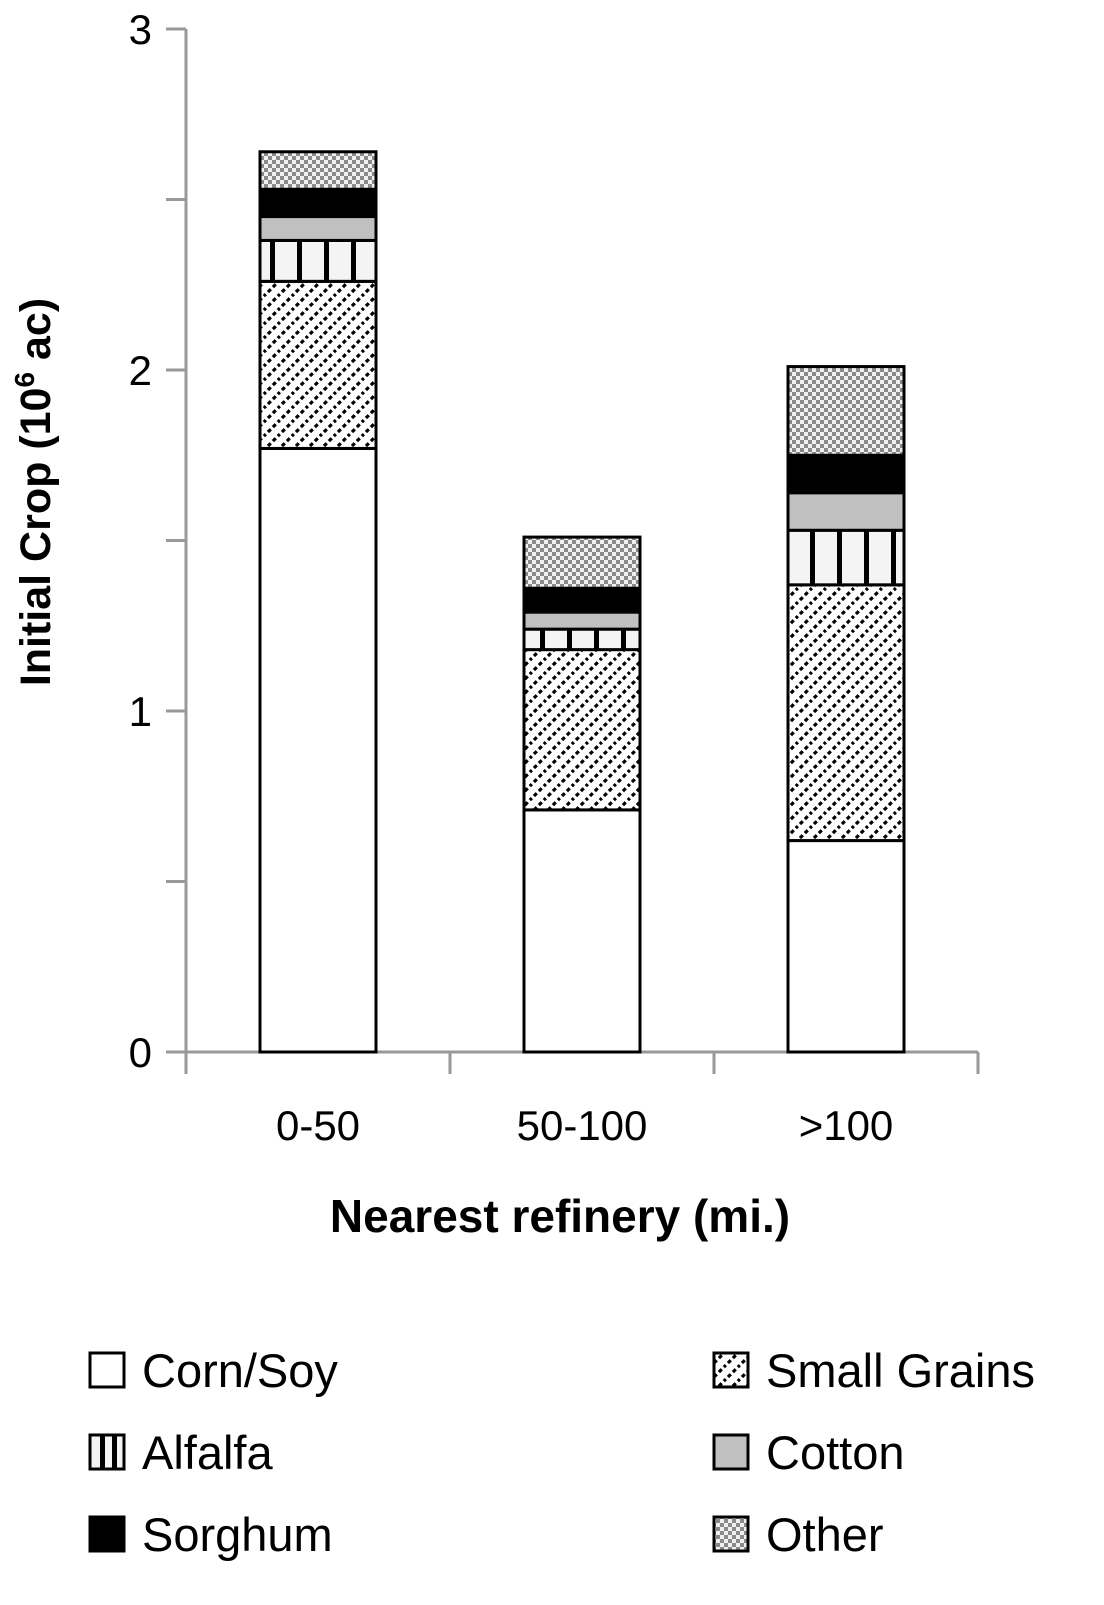 The image size is (1104, 1605). I want to click on legend-swatch-cotton, so click(731, 1452).